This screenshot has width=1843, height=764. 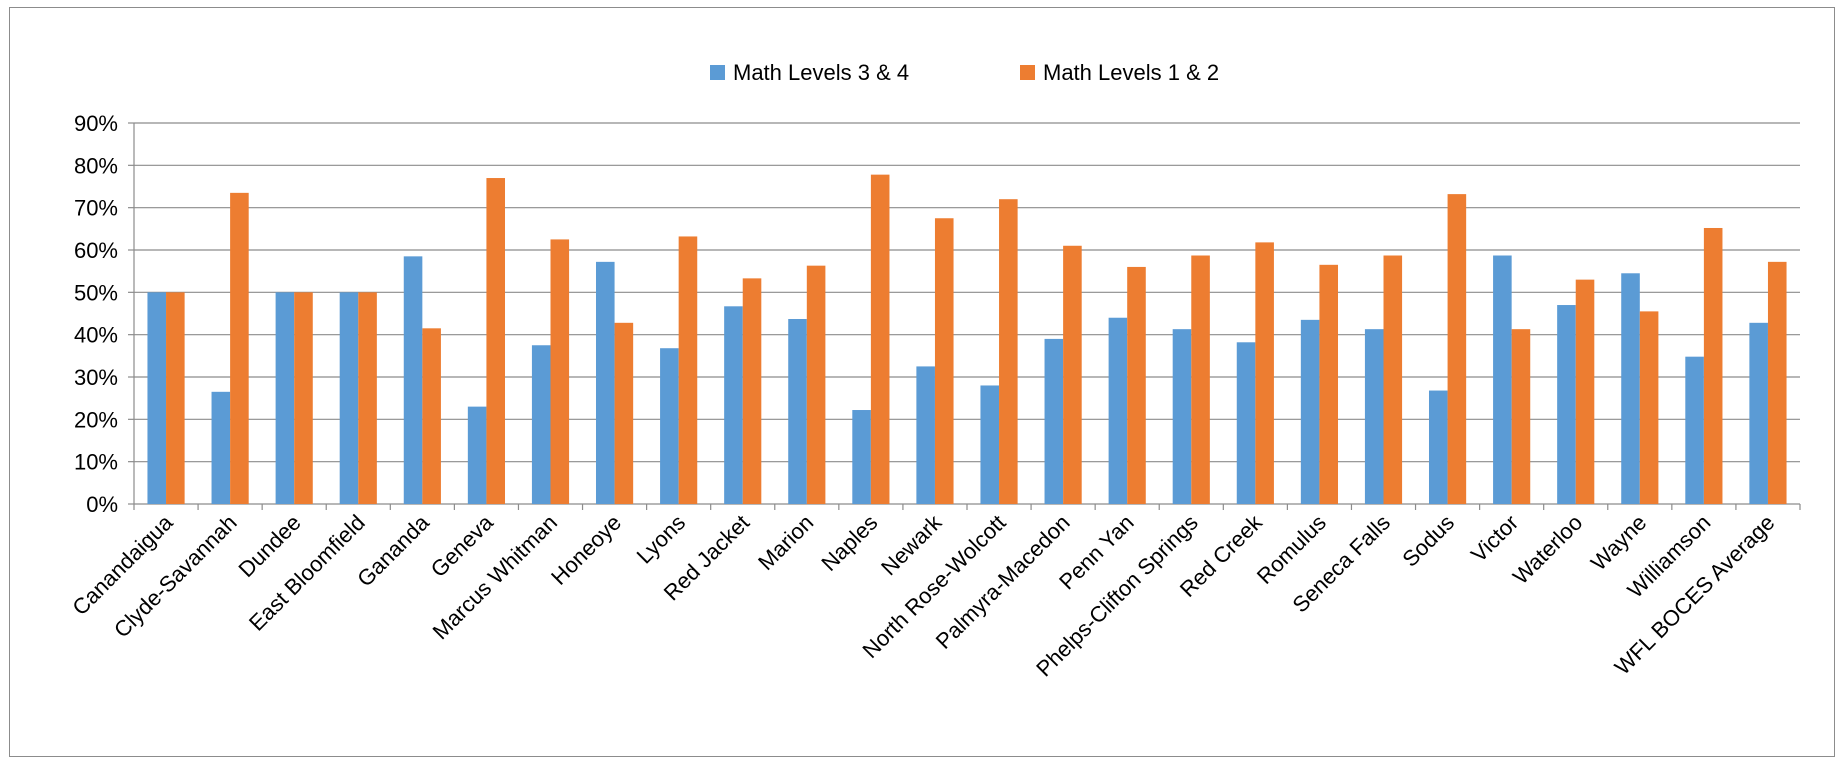 What do you see at coordinates (661, 539) in the screenshot?
I see `x-tick-label: Lyons` at bounding box center [661, 539].